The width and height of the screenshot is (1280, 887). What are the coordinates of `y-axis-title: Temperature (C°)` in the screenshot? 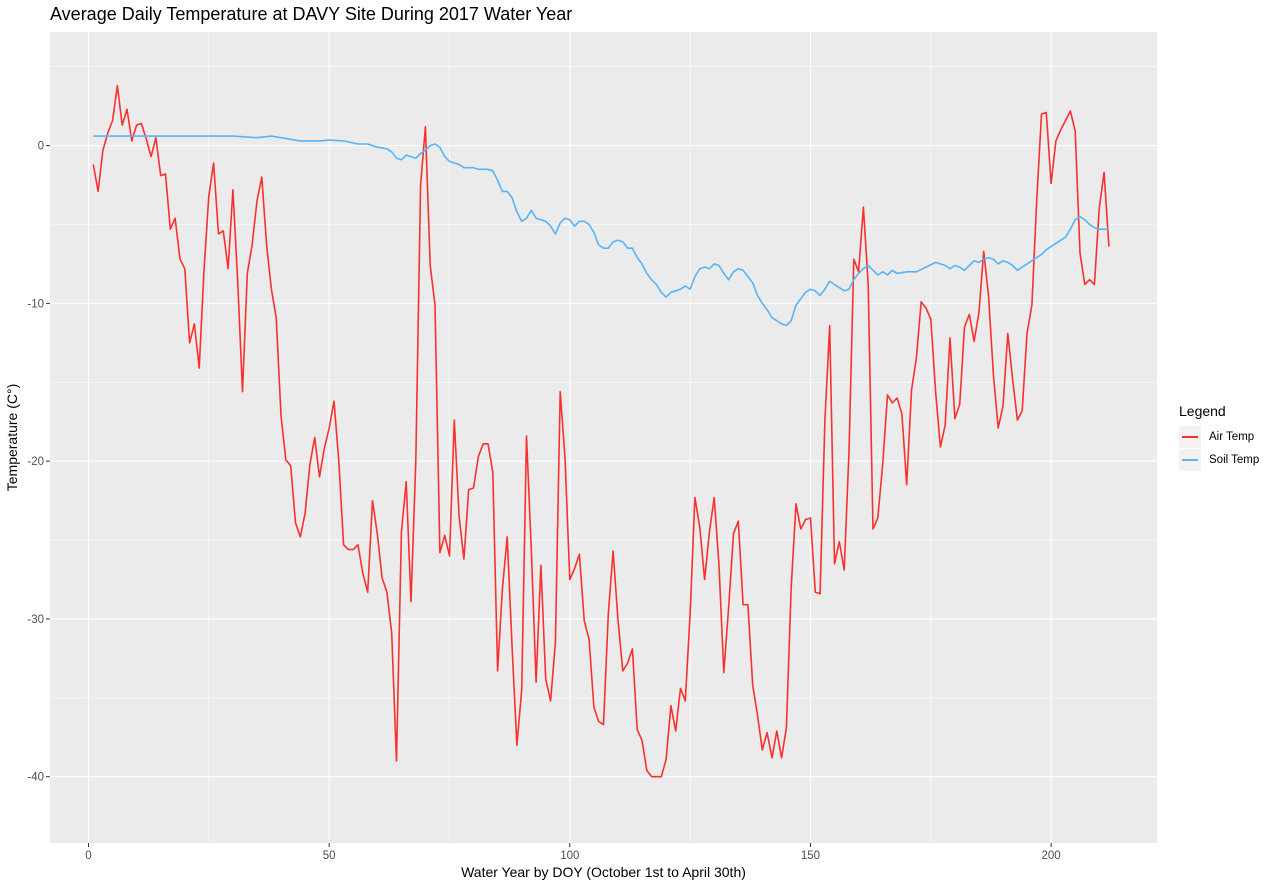 It's located at (12, 438).